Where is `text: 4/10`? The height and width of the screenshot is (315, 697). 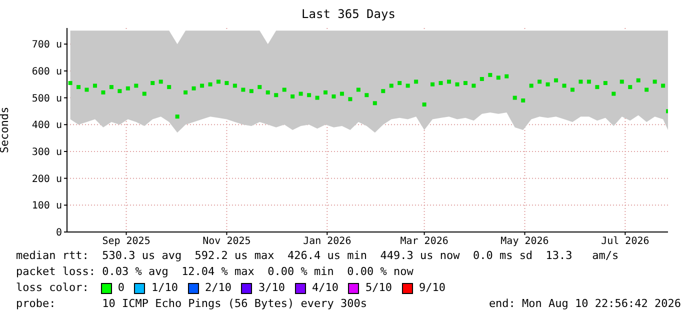
text: 4/10 is located at coordinates (325, 288).